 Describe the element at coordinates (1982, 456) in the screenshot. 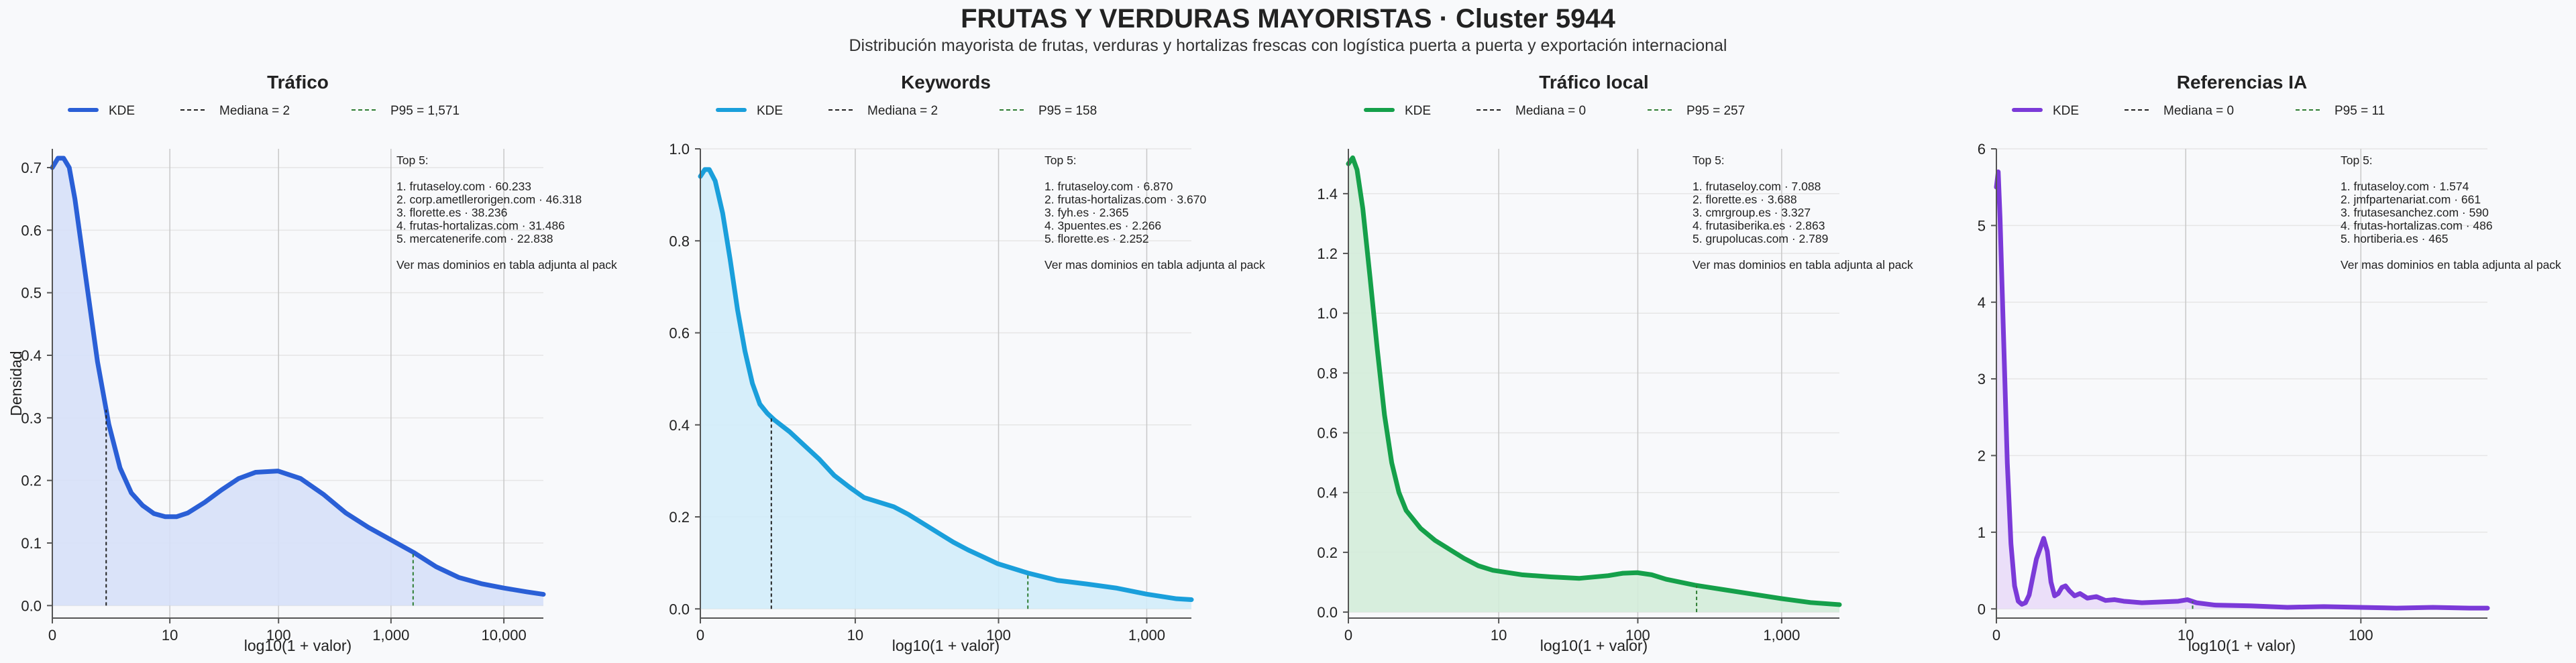

I see `y-tick-label: 2` at that location.